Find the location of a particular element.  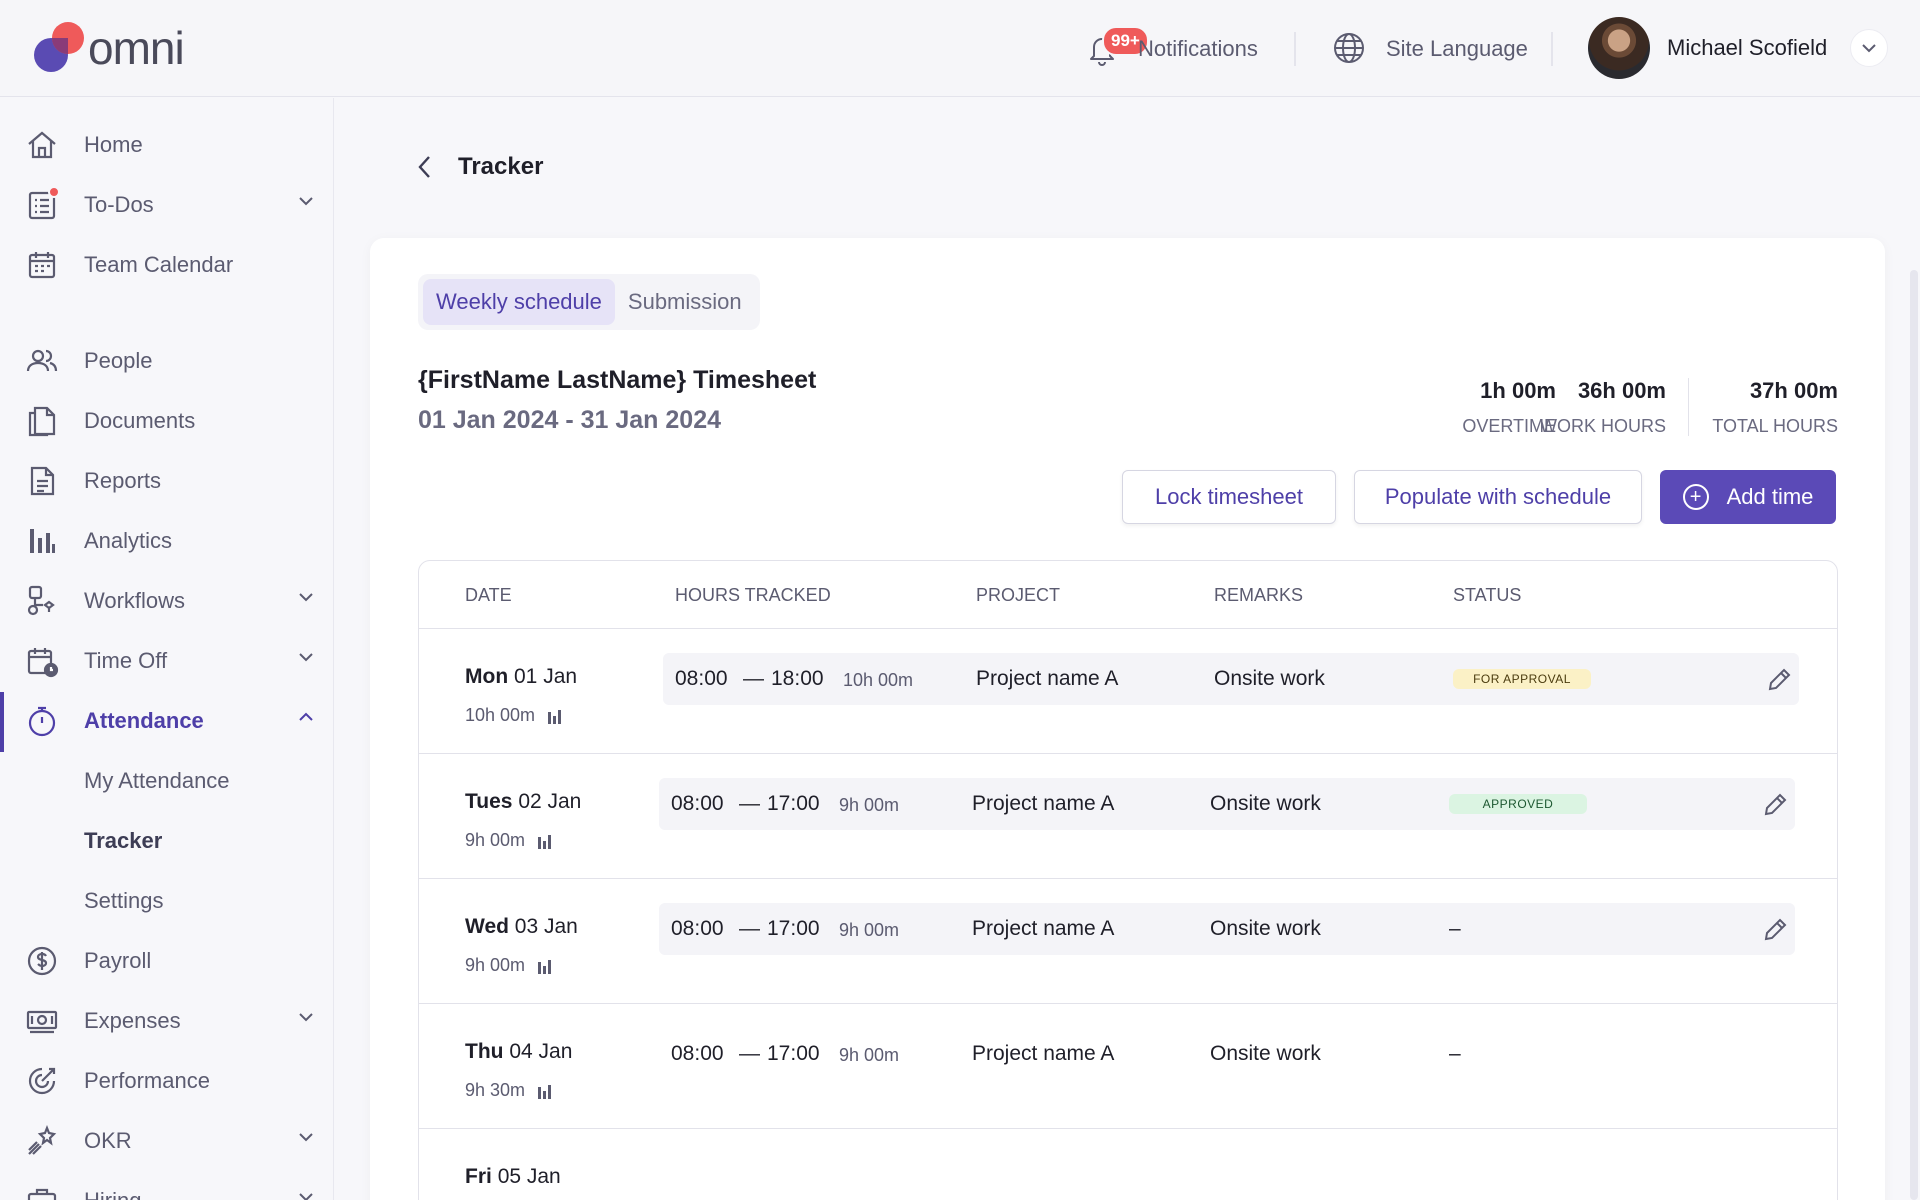

sidebar-subitem-tracker: Tracker is located at coordinates (123, 840).